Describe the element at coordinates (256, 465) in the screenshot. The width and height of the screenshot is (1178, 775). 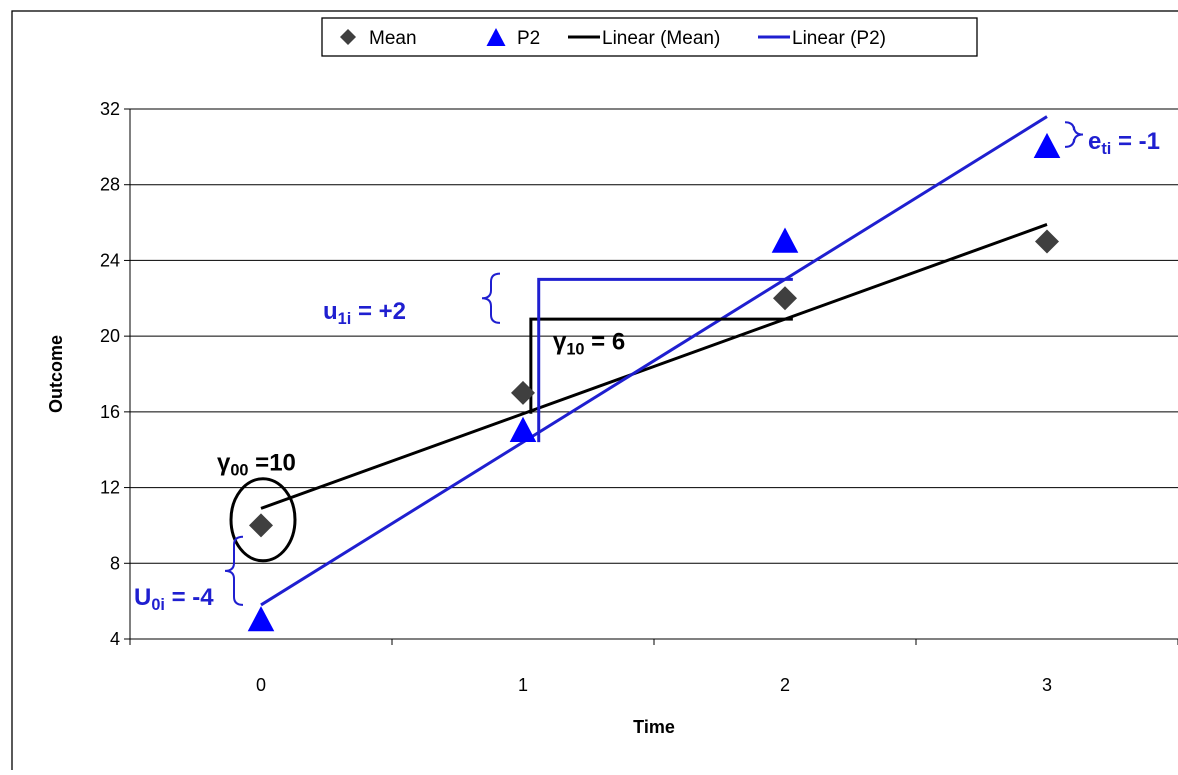
I see `gamma00-label: γ00 =10` at that location.